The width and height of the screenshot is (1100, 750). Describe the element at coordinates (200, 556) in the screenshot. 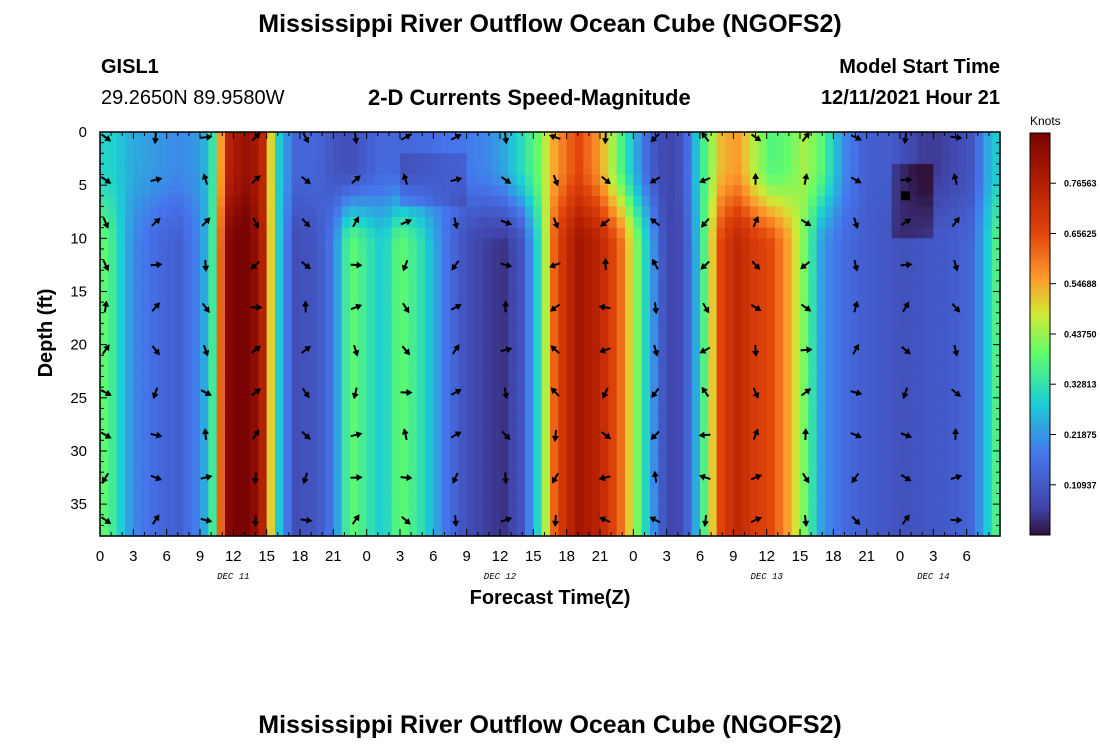

I see `x-tick-label: 9` at that location.